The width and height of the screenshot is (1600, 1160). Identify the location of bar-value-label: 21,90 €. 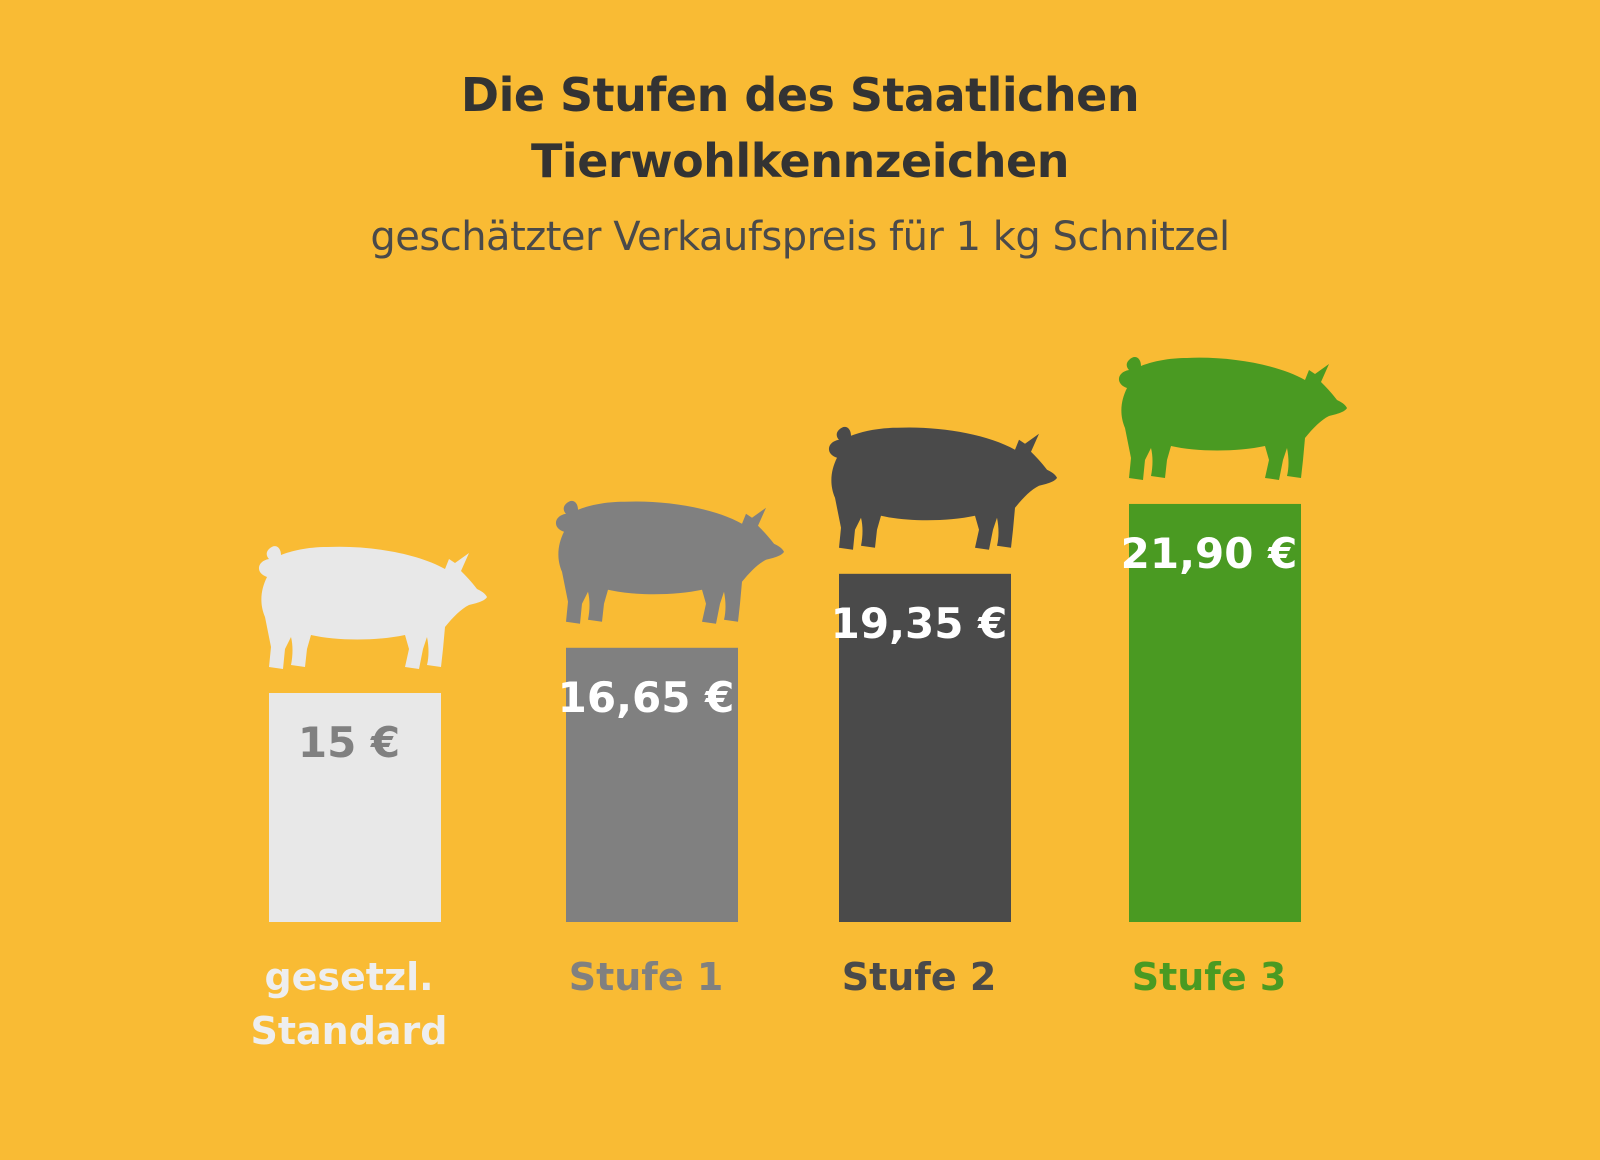
(1209, 553).